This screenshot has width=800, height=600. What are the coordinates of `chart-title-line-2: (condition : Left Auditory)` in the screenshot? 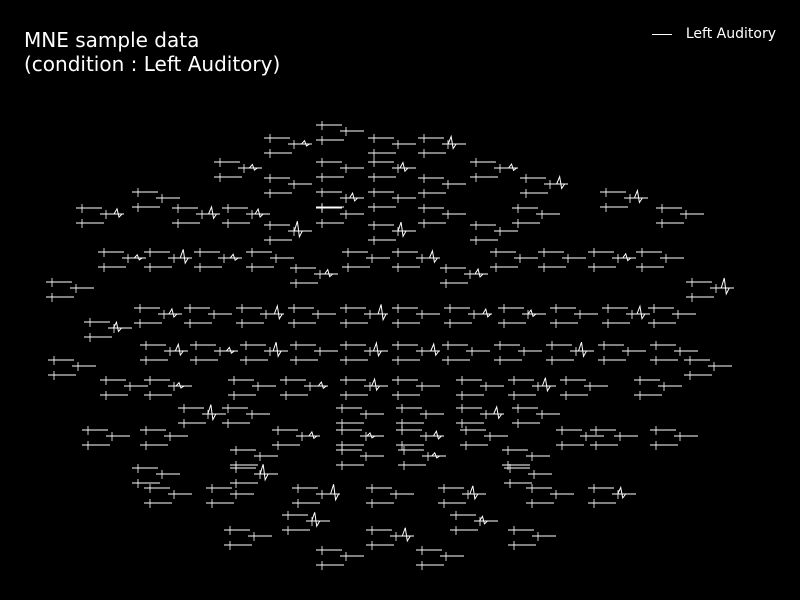 It's located at (152, 64).